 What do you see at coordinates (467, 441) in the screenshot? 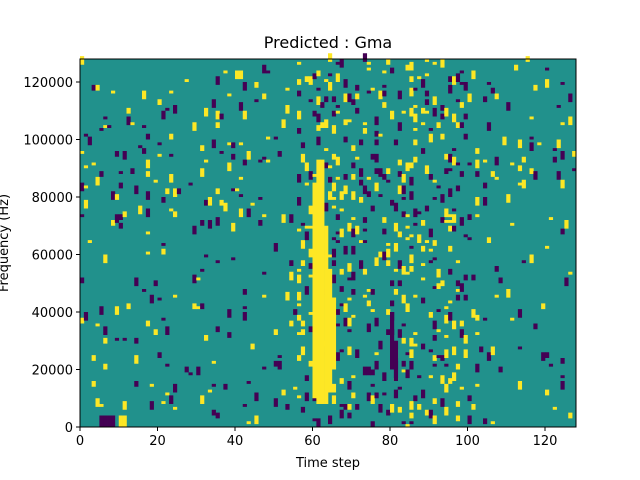
I see `x-tick-label: 100` at bounding box center [467, 441].